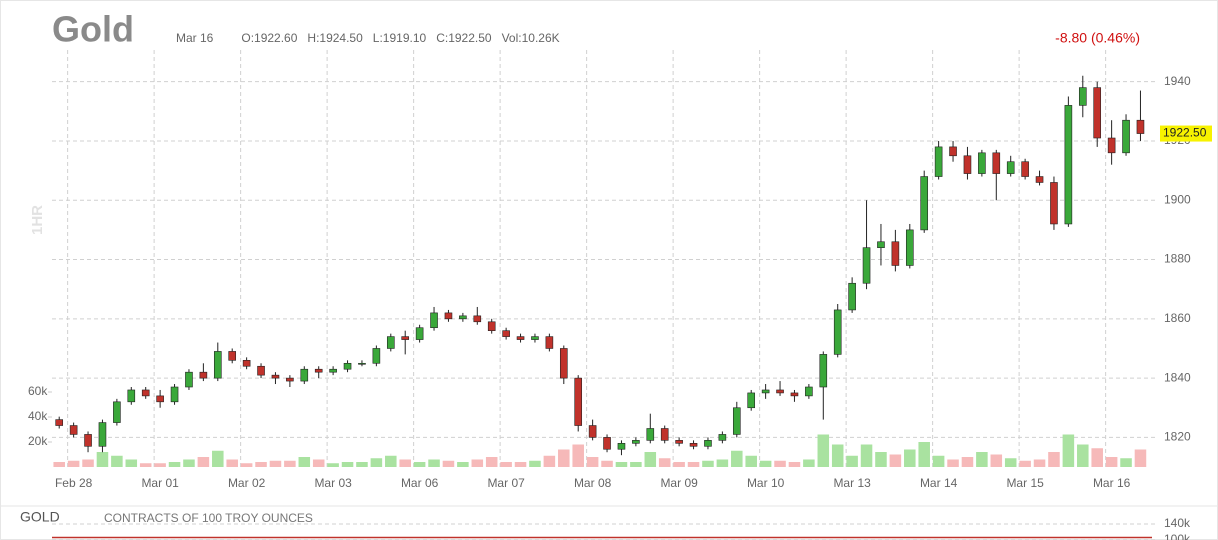 The image size is (1218, 540). I want to click on header-item: L:1919.10, so click(400, 38).